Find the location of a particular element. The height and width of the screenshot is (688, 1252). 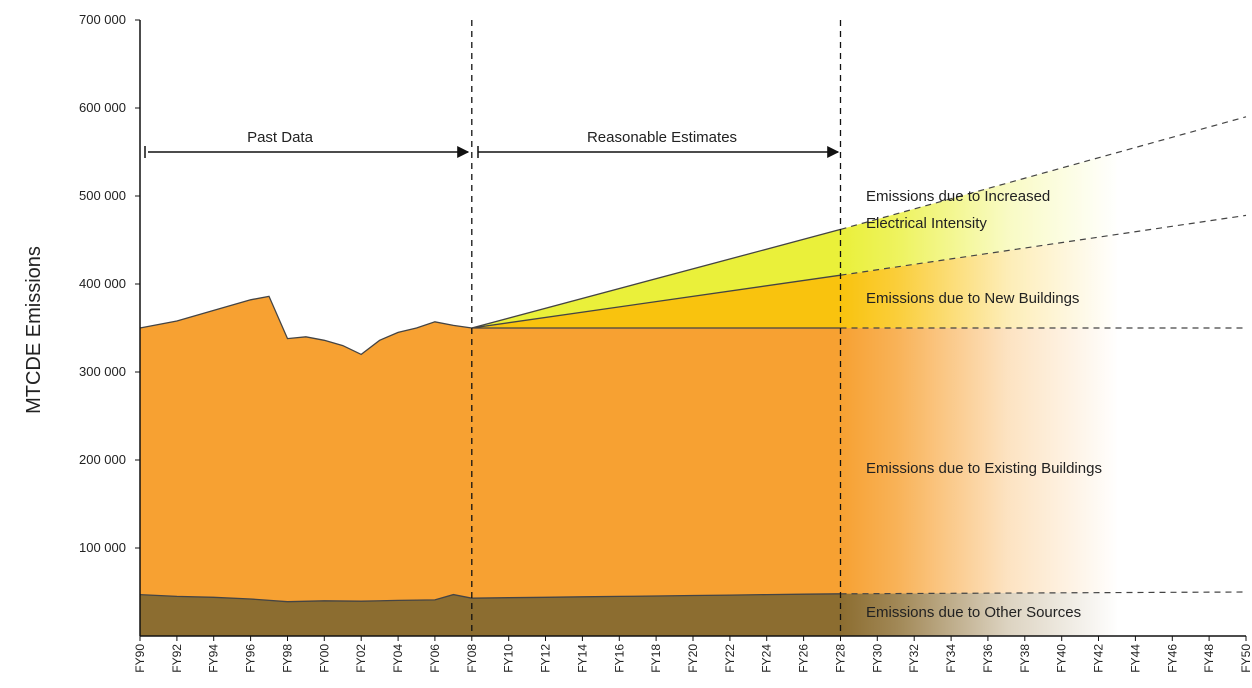

y-tick-label: 600 000 is located at coordinates (102, 107).